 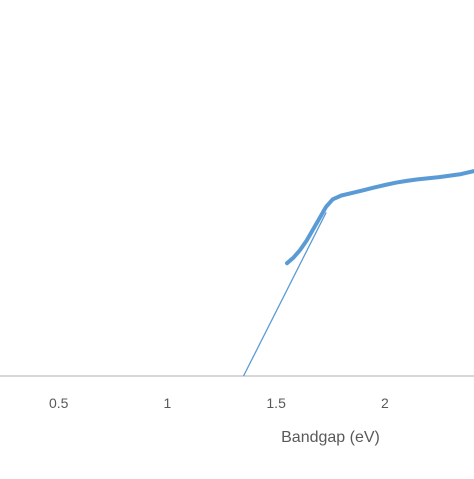 I want to click on x-tick-label: 1.5, so click(x=276, y=403).